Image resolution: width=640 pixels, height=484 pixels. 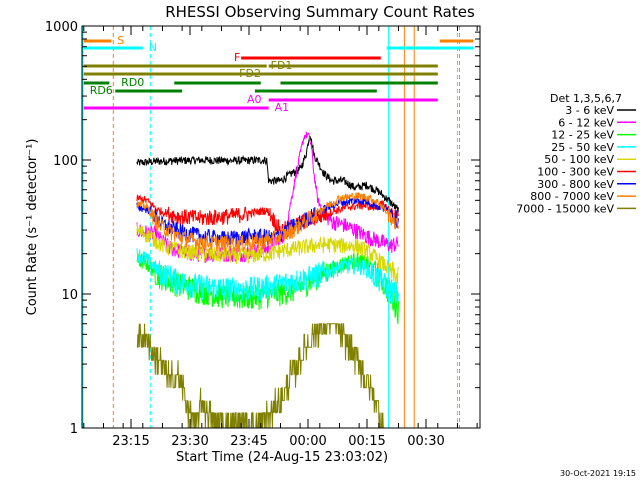 What do you see at coordinates (579, 159) in the screenshot?
I see `legend-label: 50 - 100 keV` at bounding box center [579, 159].